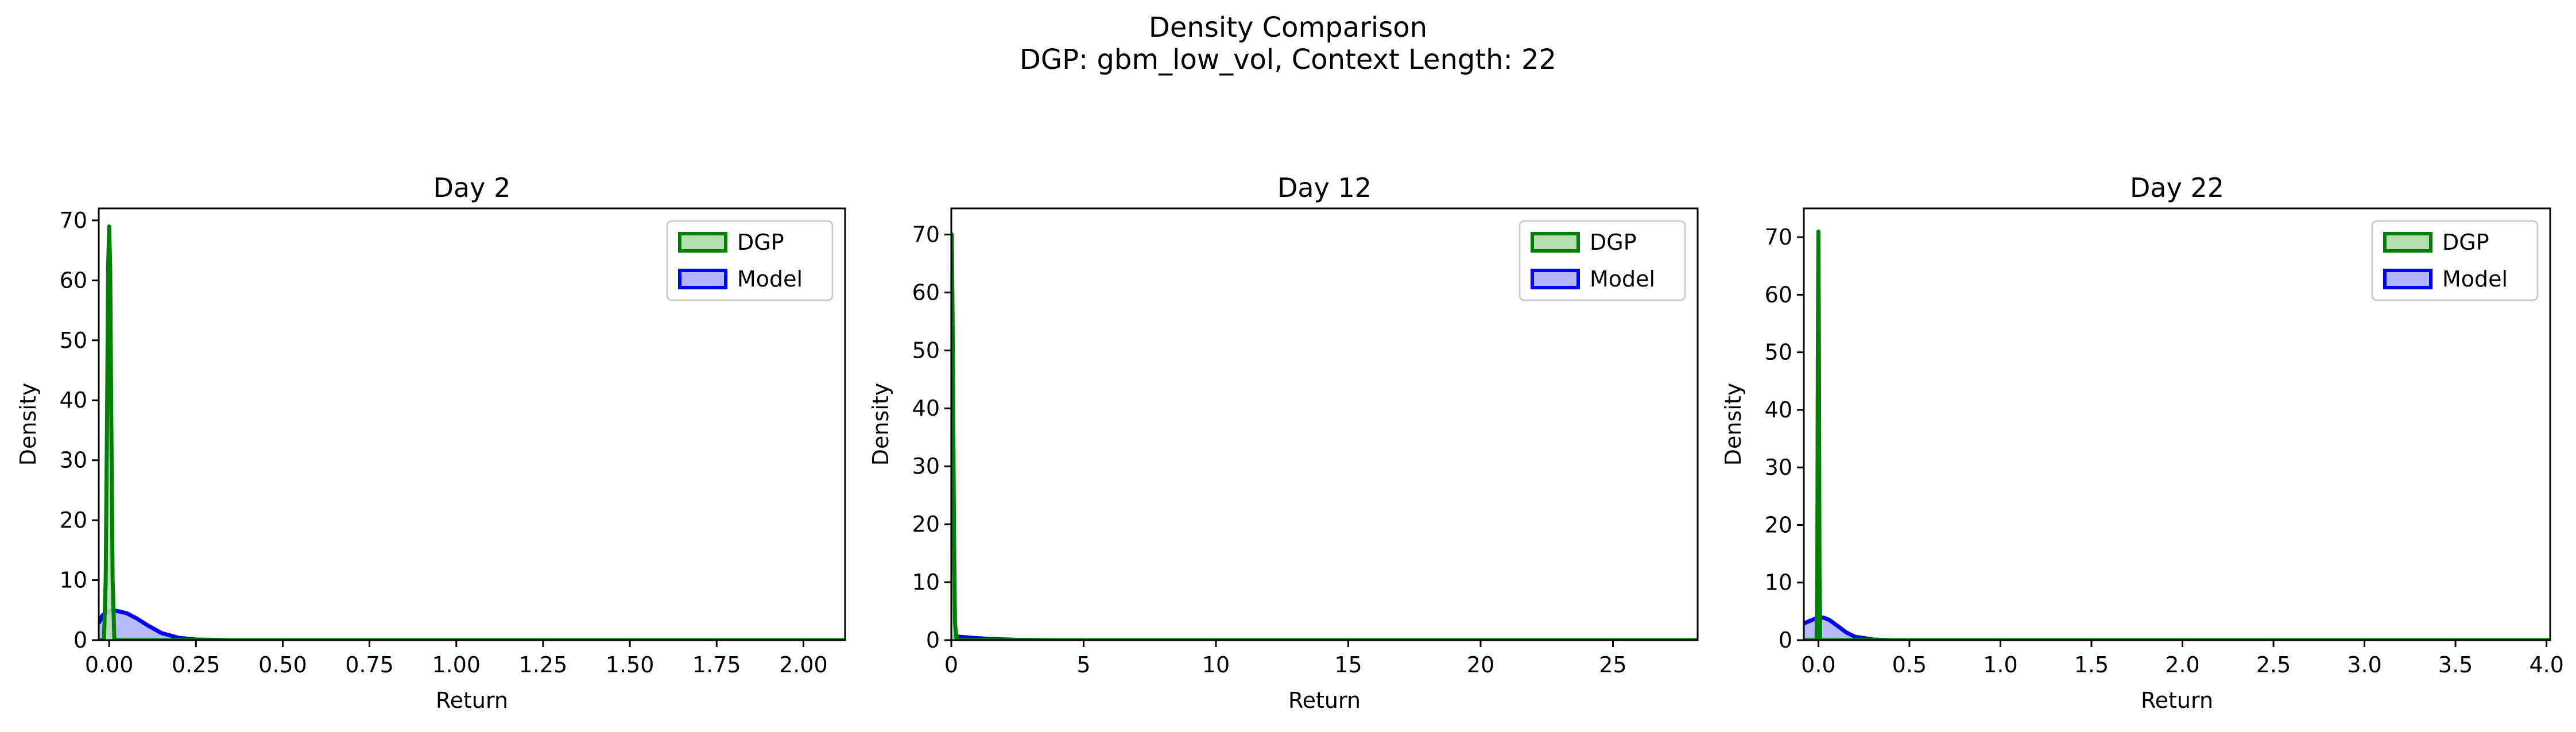 The height and width of the screenshot is (732, 2576). I want to click on x-tick-label-2: 15, so click(1348, 664).